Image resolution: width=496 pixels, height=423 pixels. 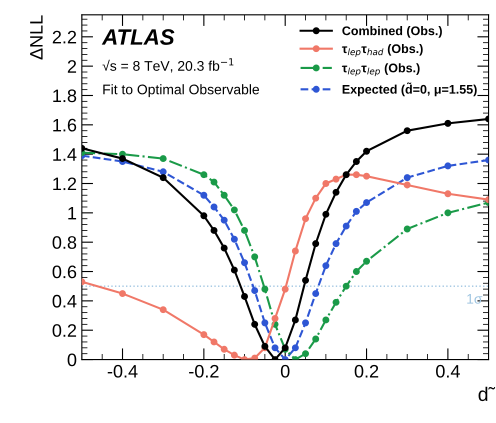 I want to click on y-tick-label: 0.4, so click(x=64, y=301).